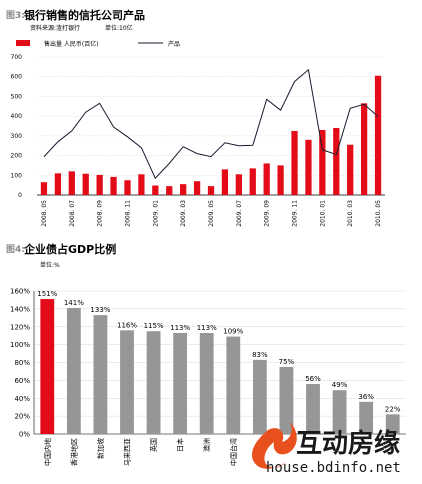  Describe the element at coordinates (128, 452) in the screenshot. I see `fig4-x-tick-label: 马来西亚` at that location.